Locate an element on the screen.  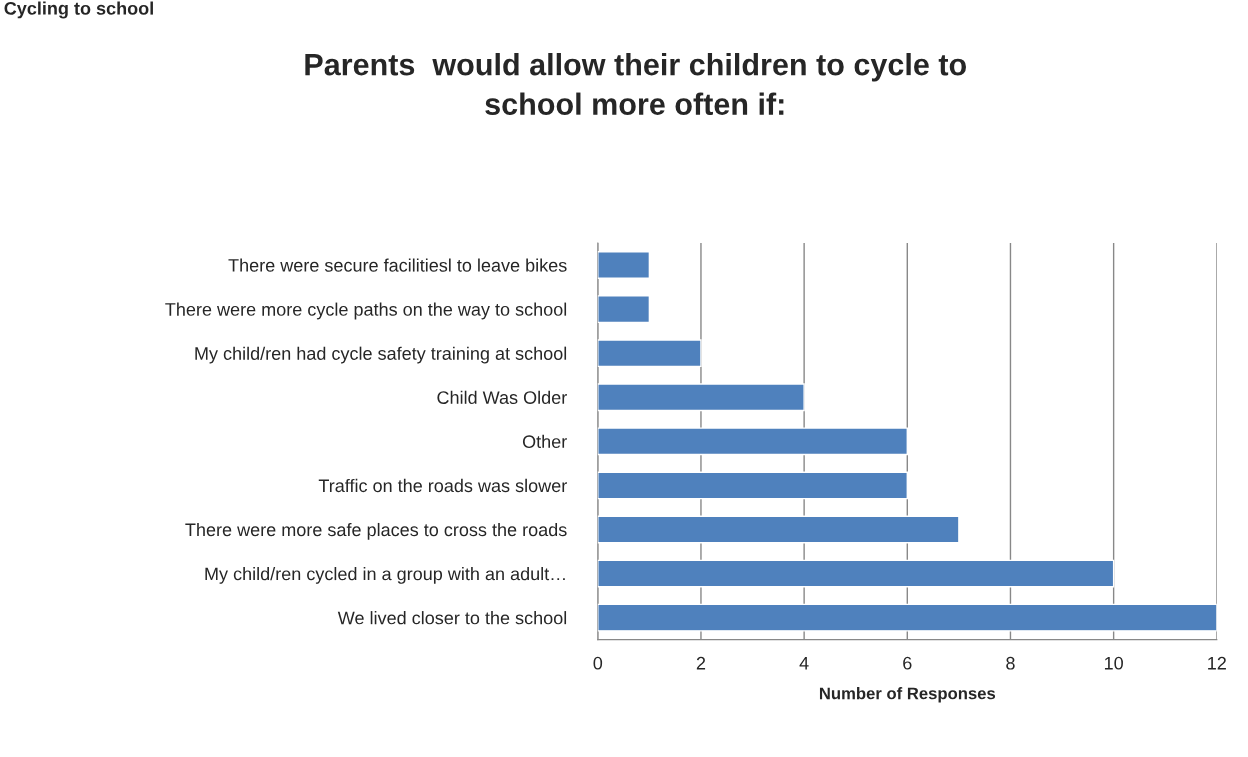
x-tick-label: 12 is located at coordinates (1217, 663).